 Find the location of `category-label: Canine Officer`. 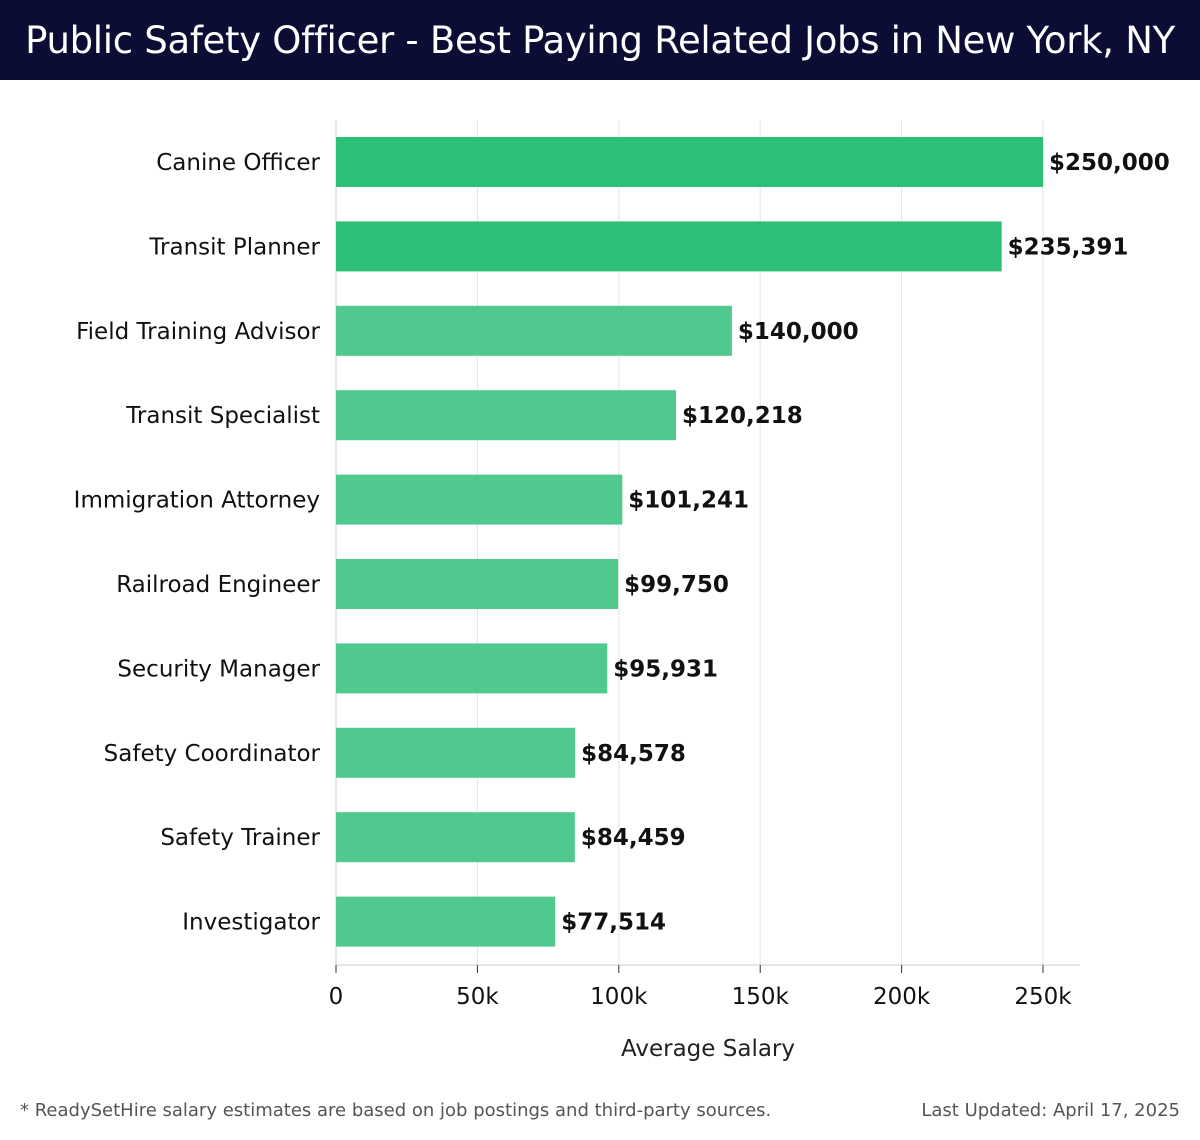

category-label: Canine Officer is located at coordinates (238, 163).